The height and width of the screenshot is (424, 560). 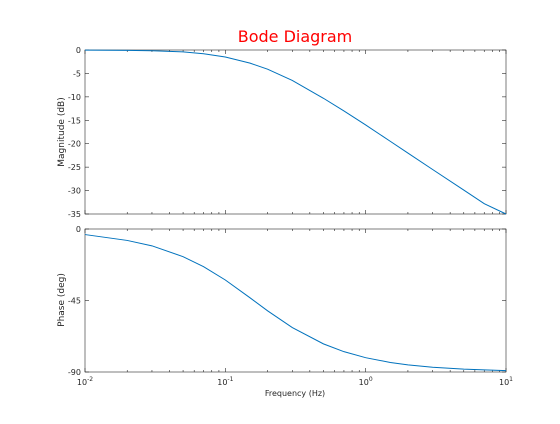 What do you see at coordinates (62, 300) in the screenshot?
I see `phase-axis-label: Phase (deg)` at bounding box center [62, 300].